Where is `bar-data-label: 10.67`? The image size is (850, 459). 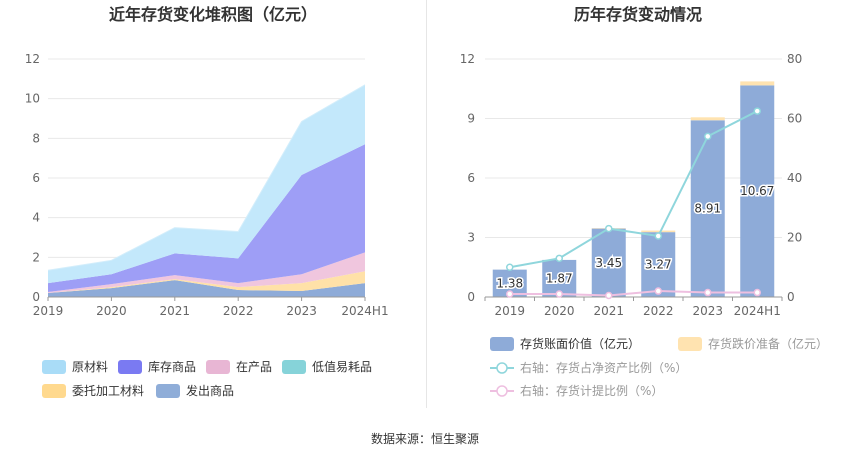
bar-data-label: 10.67 is located at coordinates (757, 191).